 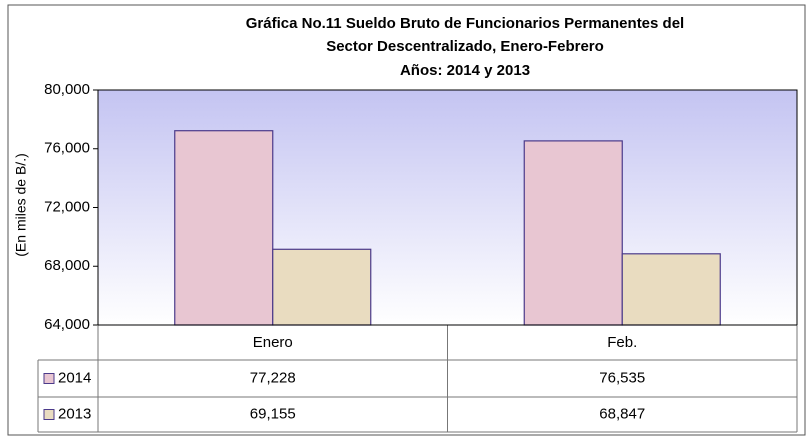 I want to click on y-tick-label: 68,000, so click(x=67, y=265).